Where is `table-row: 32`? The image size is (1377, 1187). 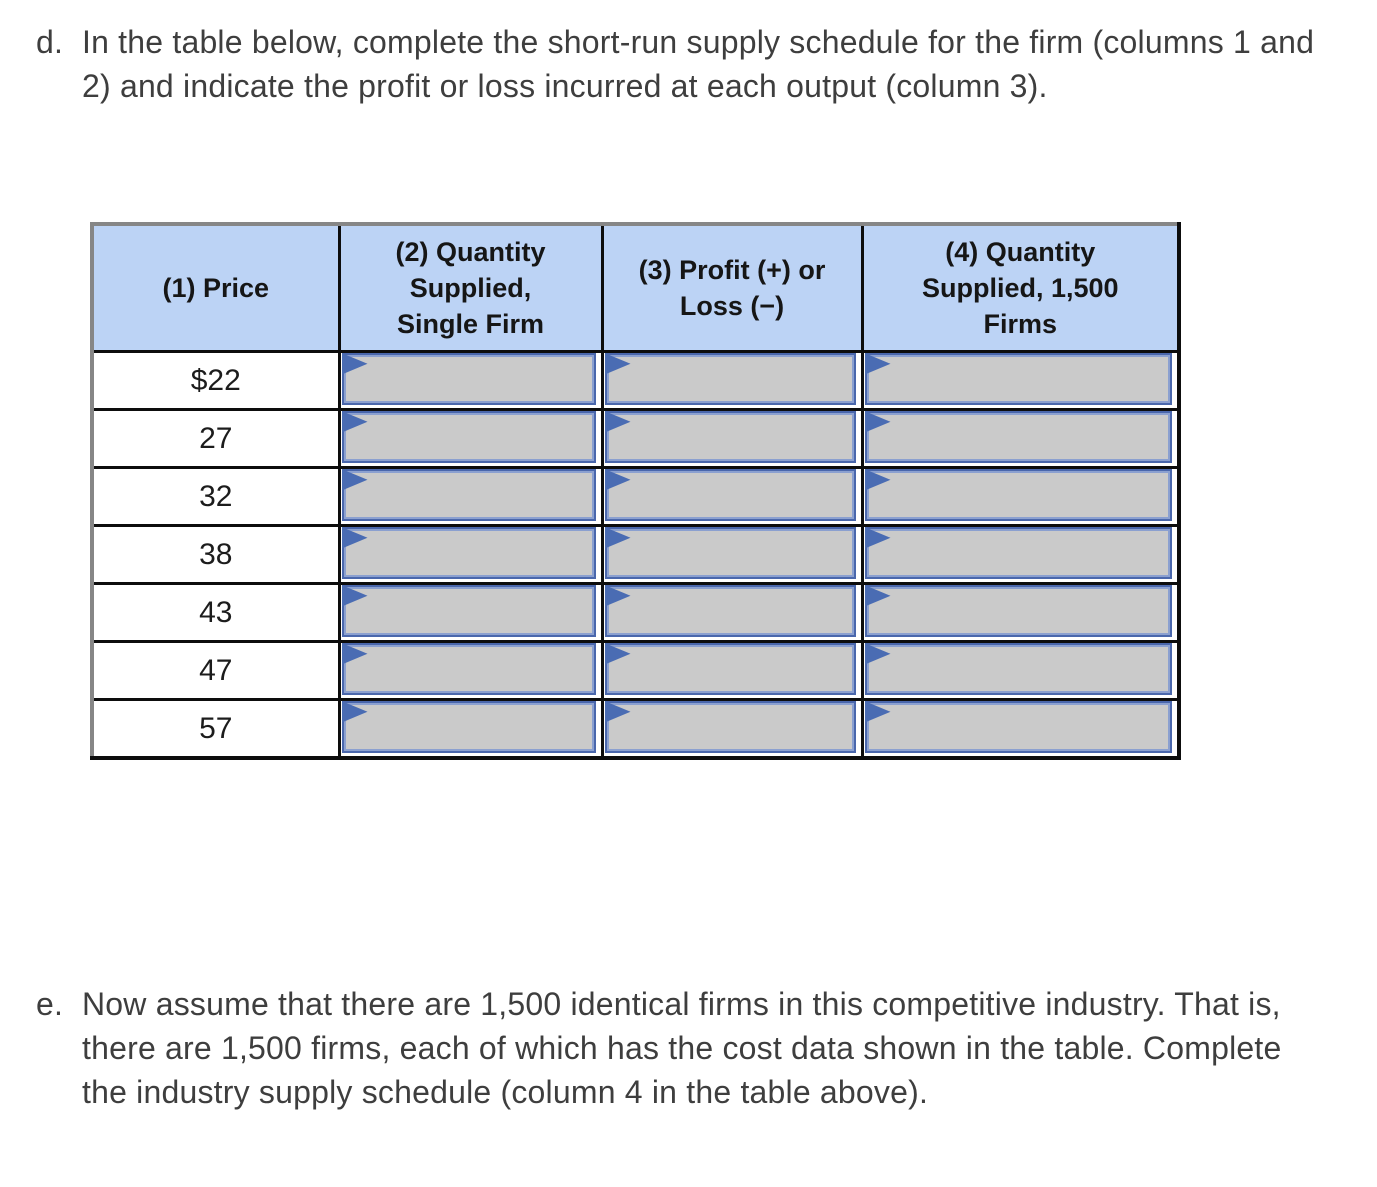
table-row: 32 is located at coordinates (635, 496).